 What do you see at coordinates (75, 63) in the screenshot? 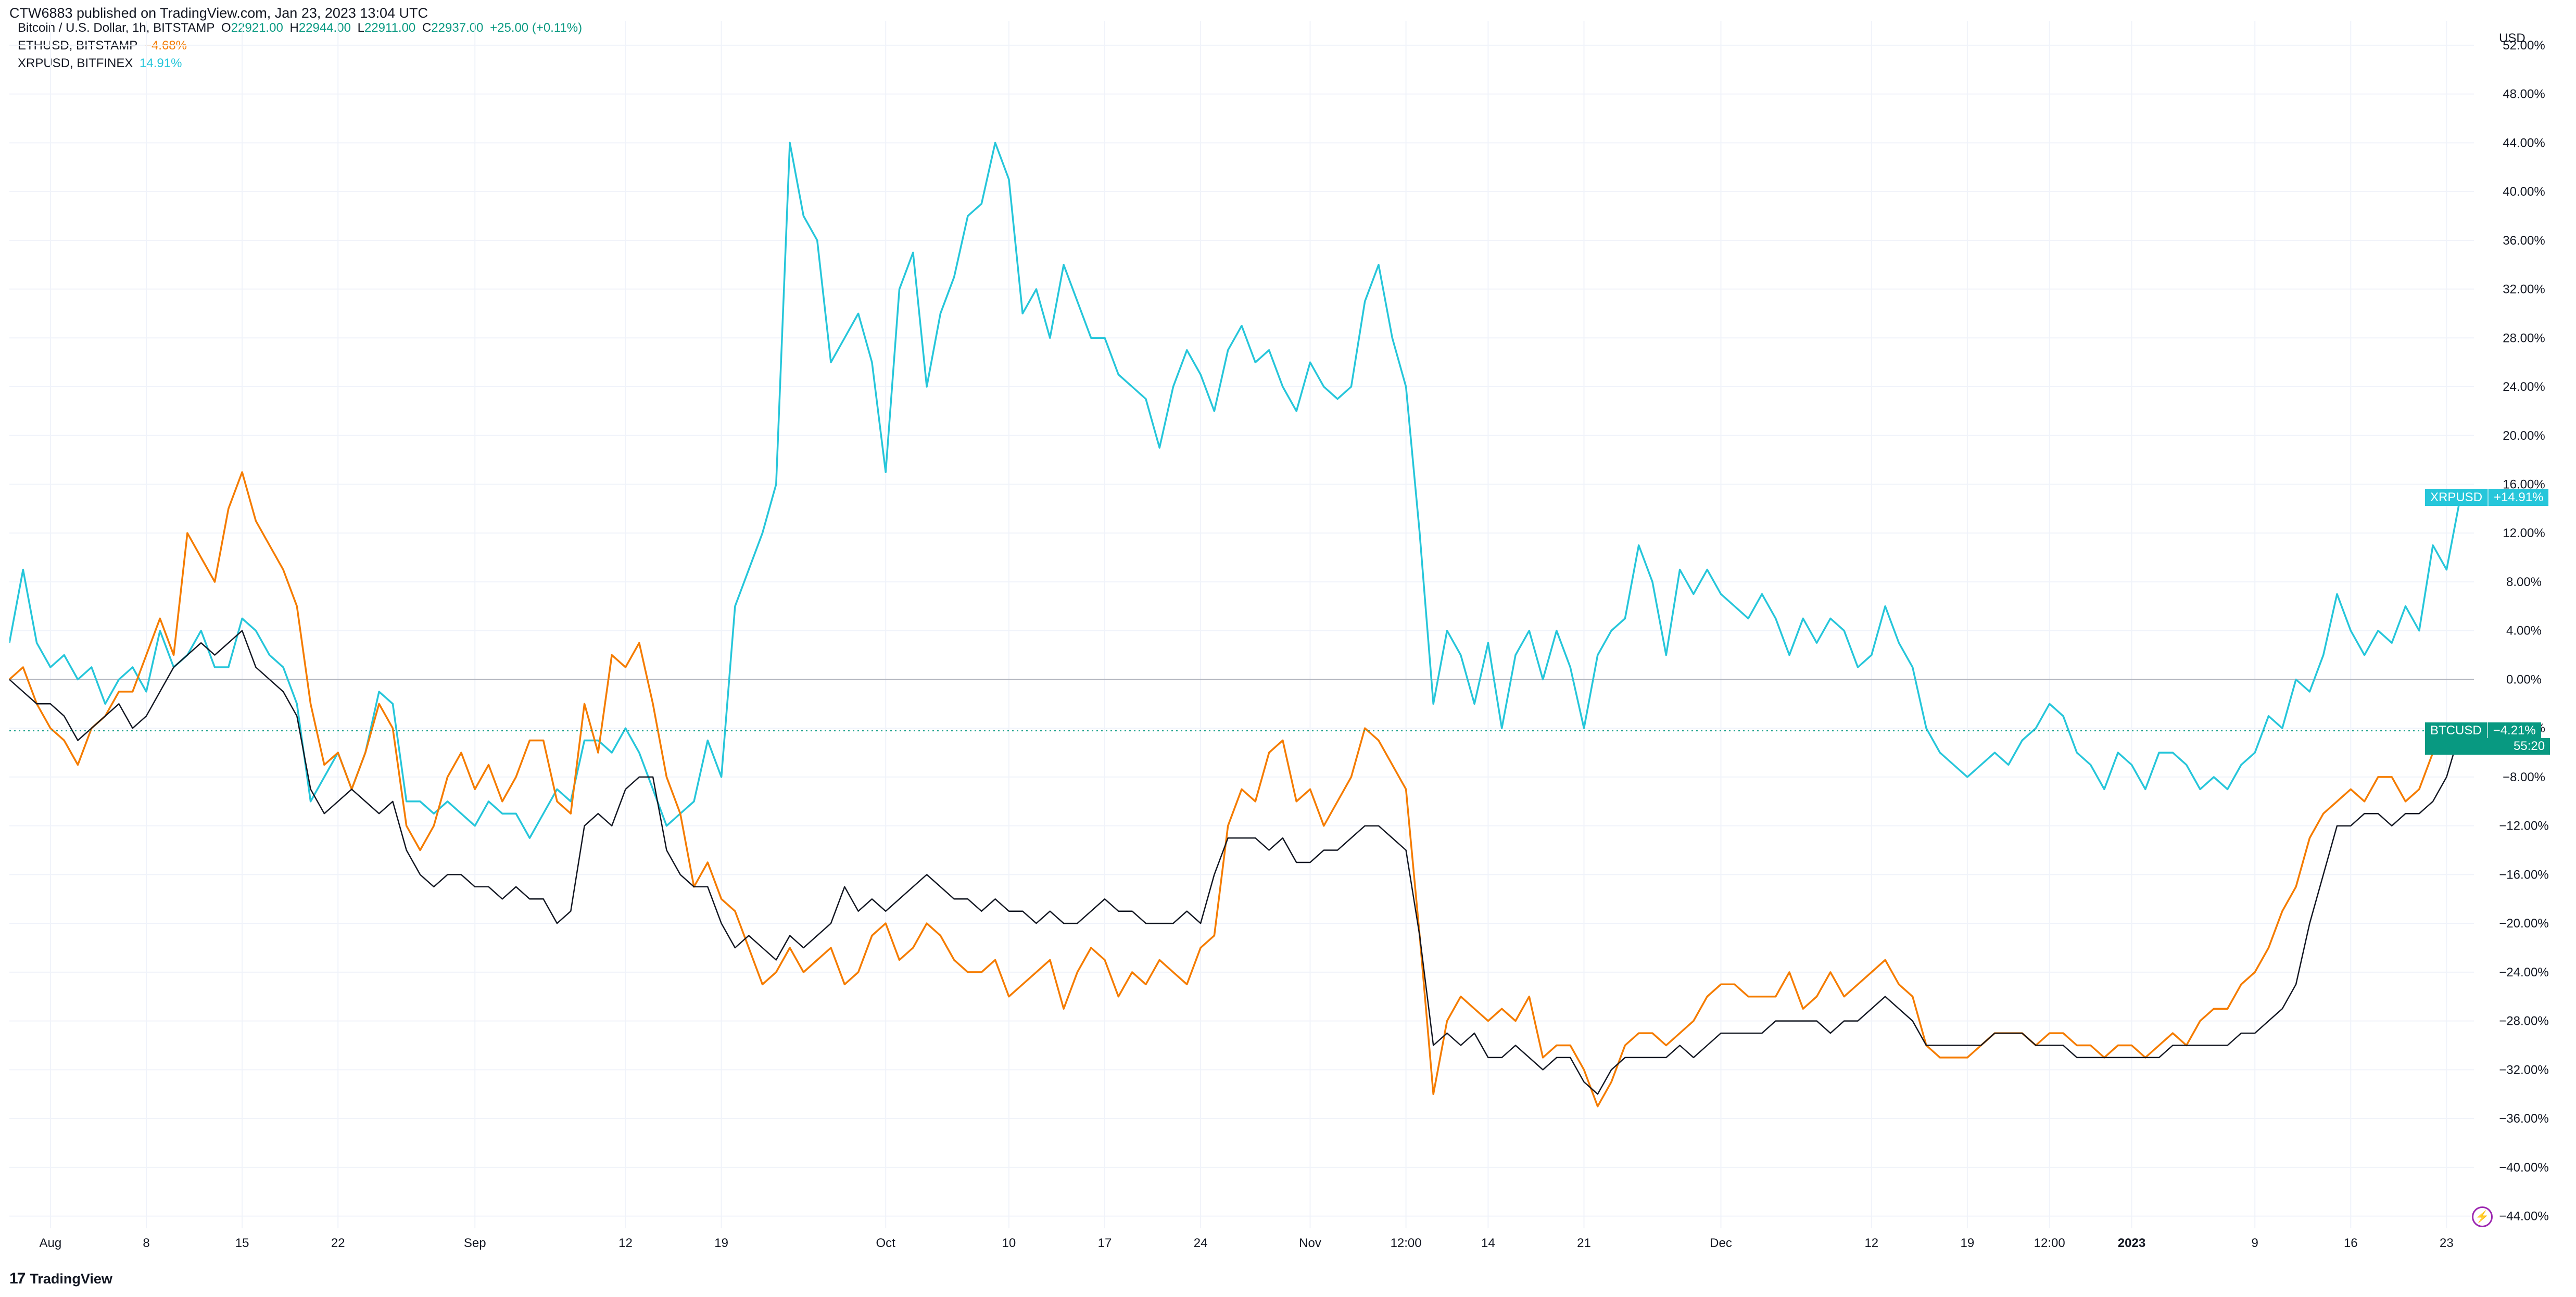
I see `legend-xrp-name: XRPUSD, BITFINEX` at bounding box center [75, 63].